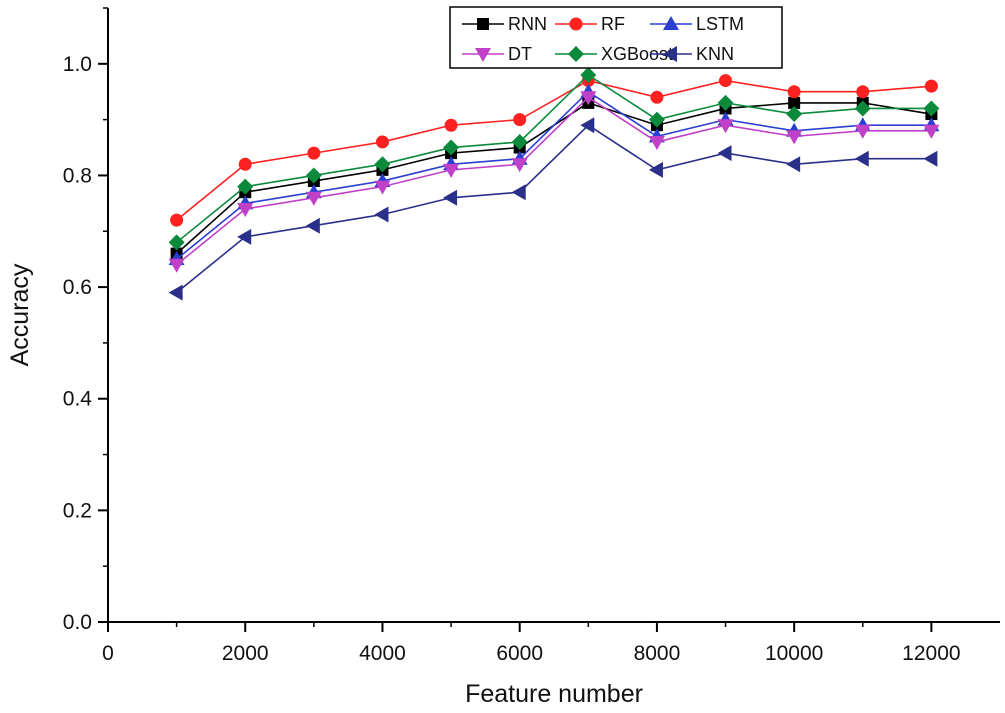  I want to click on legend-item-rf: RF, so click(590, 24).